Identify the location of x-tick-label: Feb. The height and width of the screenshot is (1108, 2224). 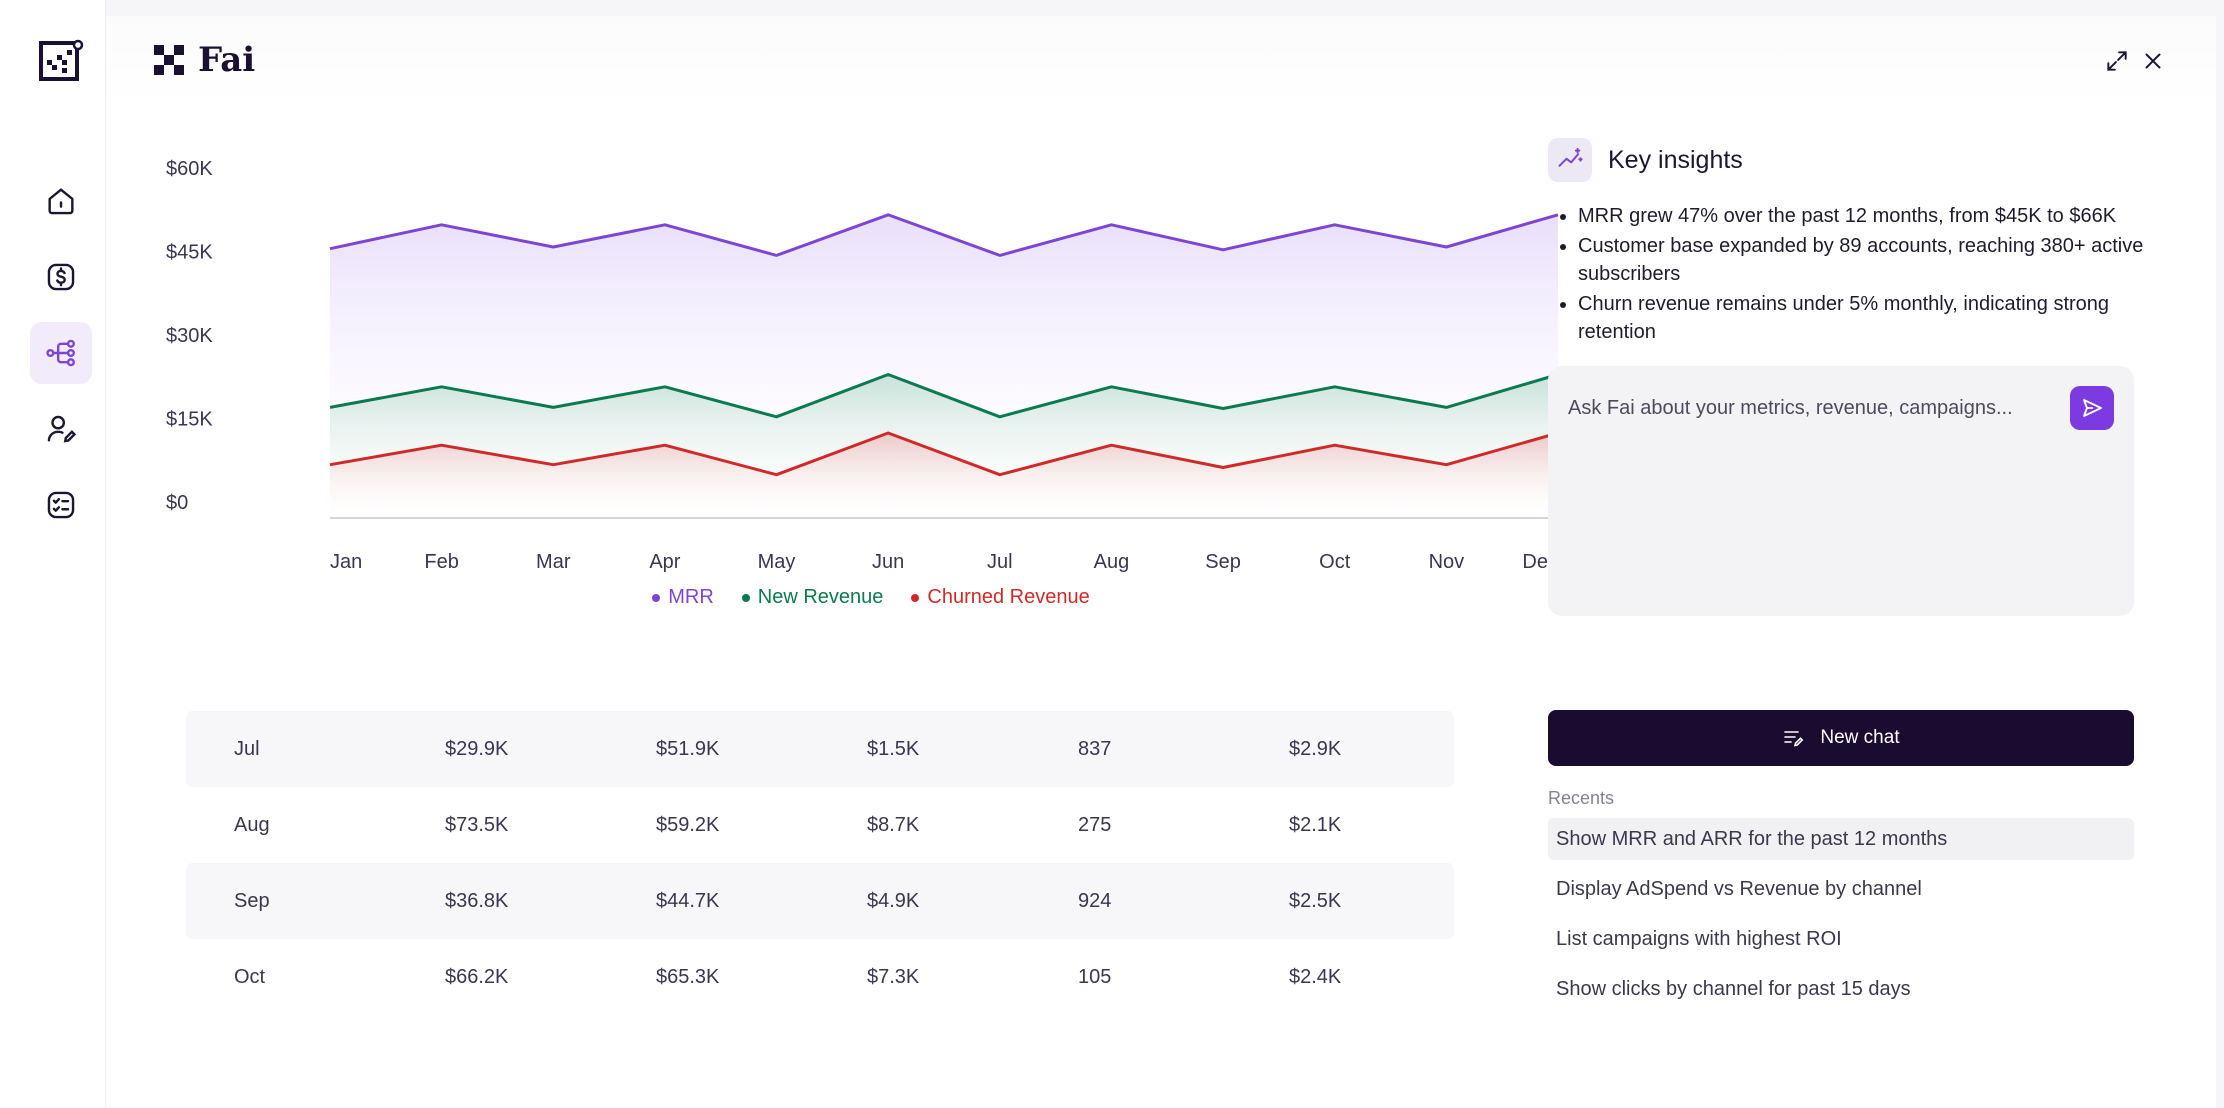
(441, 562).